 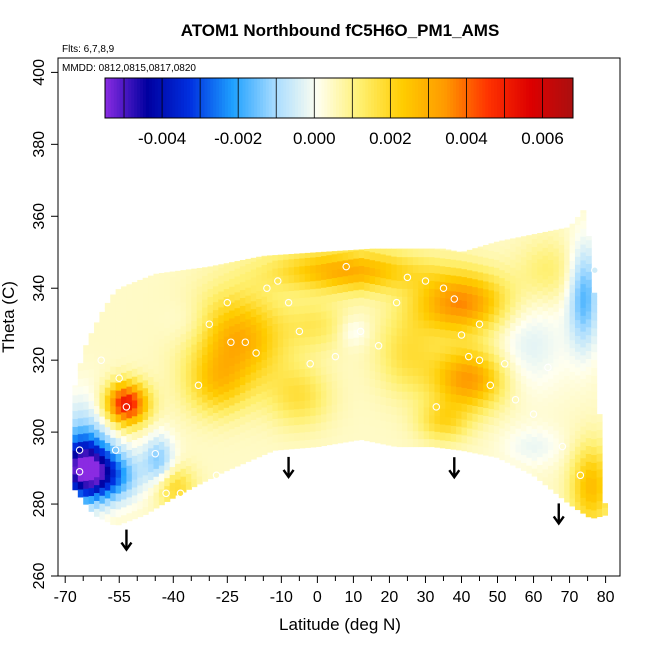 What do you see at coordinates (238, 138) in the screenshot?
I see `colorbar-tick-label: -0.002` at bounding box center [238, 138].